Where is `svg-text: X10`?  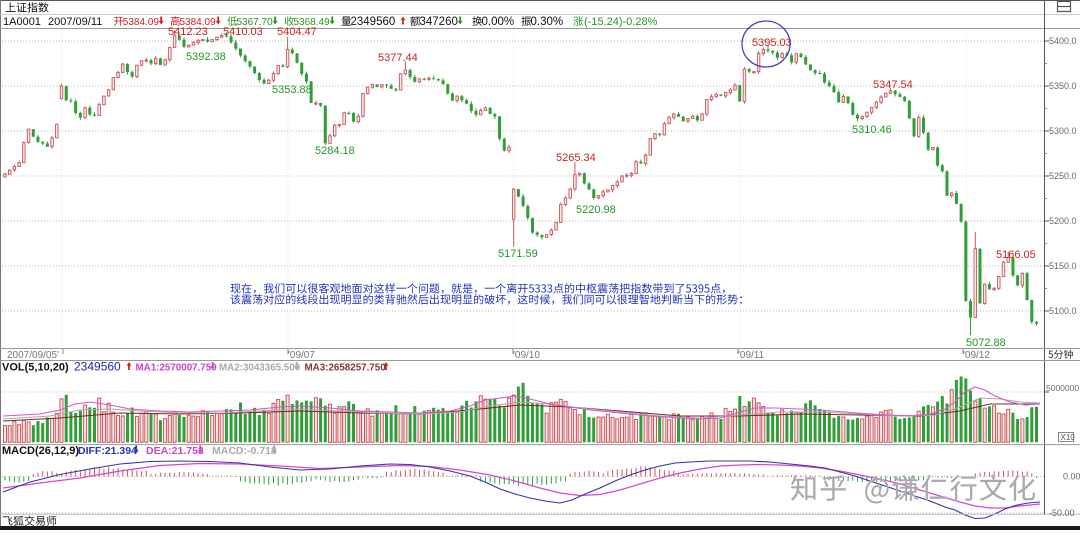 svg-text: X10 is located at coordinates (1068, 437).